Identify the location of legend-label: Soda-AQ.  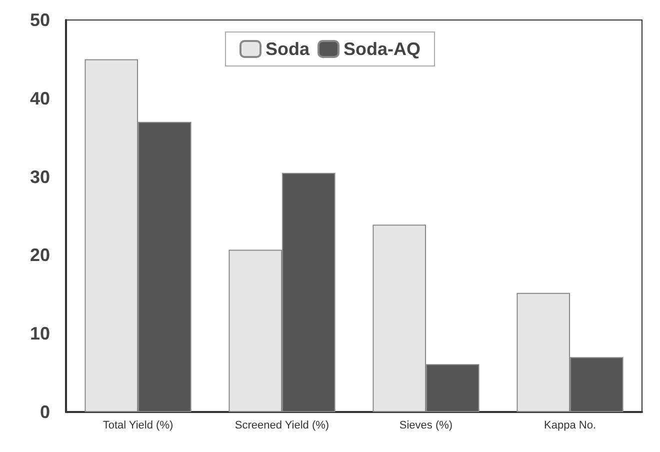
(382, 49).